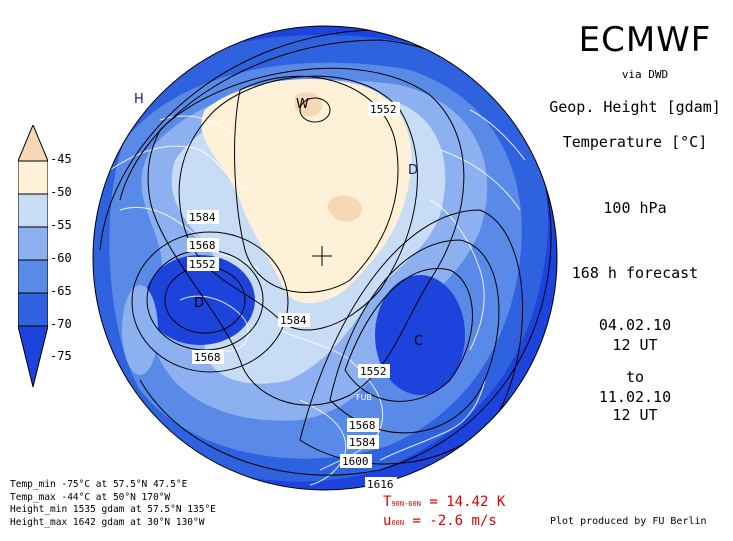 The image size is (733, 541). What do you see at coordinates (645, 74) in the screenshot?
I see `source-label: via DWD` at bounding box center [645, 74].